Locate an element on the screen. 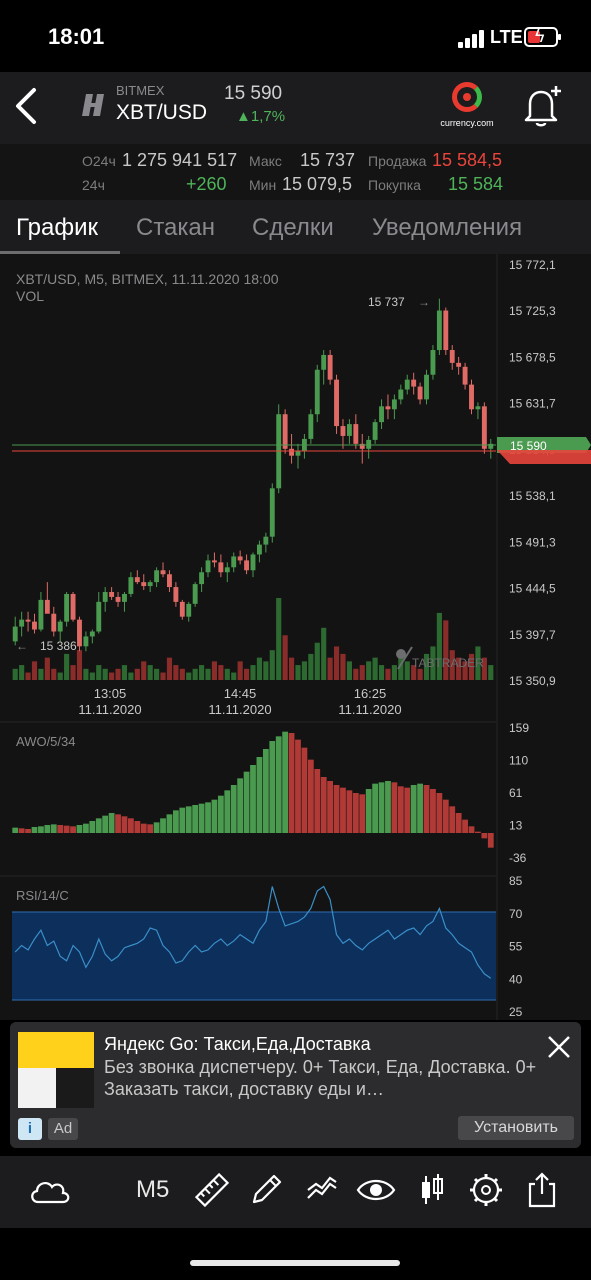 The height and width of the screenshot is (1280, 591). ruler-icon is located at coordinates (212, 1190).